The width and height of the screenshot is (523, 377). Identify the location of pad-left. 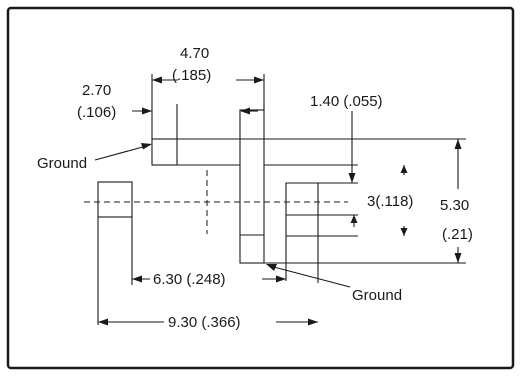
(115, 253).